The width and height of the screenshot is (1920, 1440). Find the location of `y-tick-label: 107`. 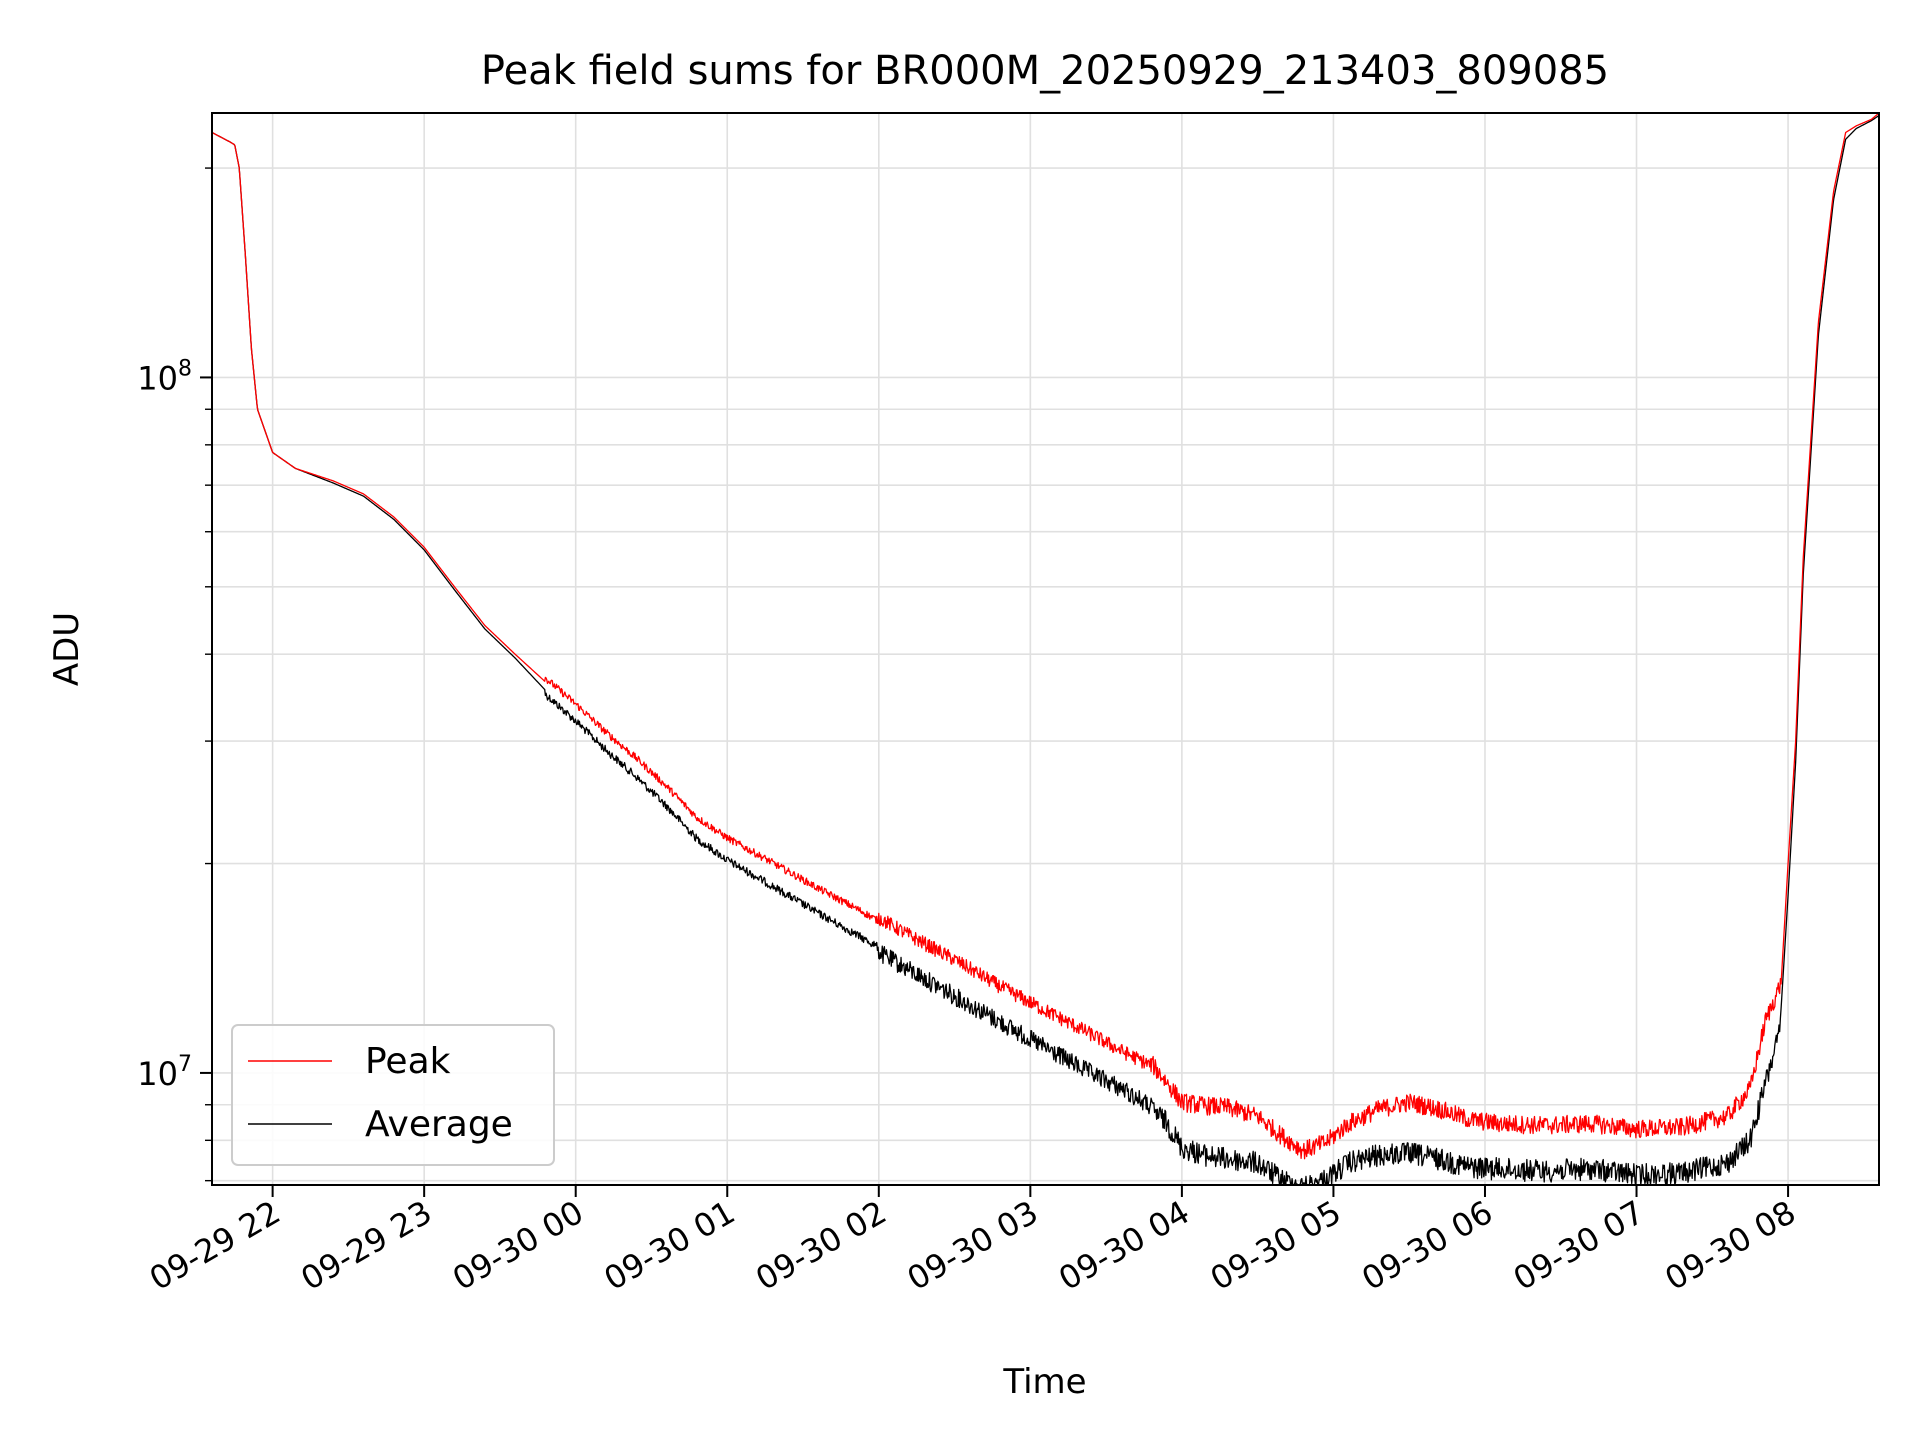

y-tick-label: 107 is located at coordinates (164, 1072).